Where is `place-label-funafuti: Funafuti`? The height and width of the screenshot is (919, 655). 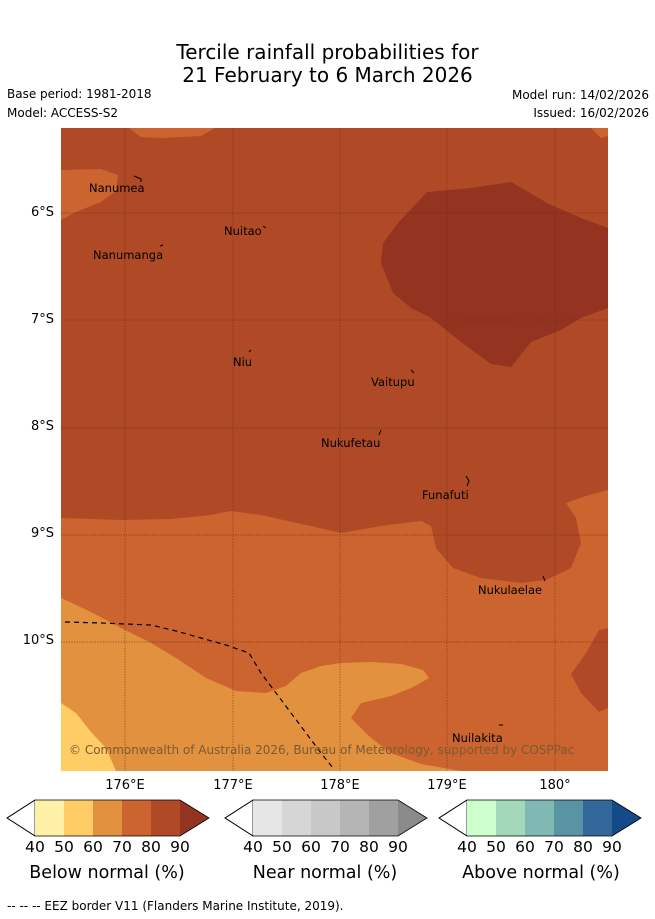
place-label-funafuti: Funafuti is located at coordinates (445, 495).